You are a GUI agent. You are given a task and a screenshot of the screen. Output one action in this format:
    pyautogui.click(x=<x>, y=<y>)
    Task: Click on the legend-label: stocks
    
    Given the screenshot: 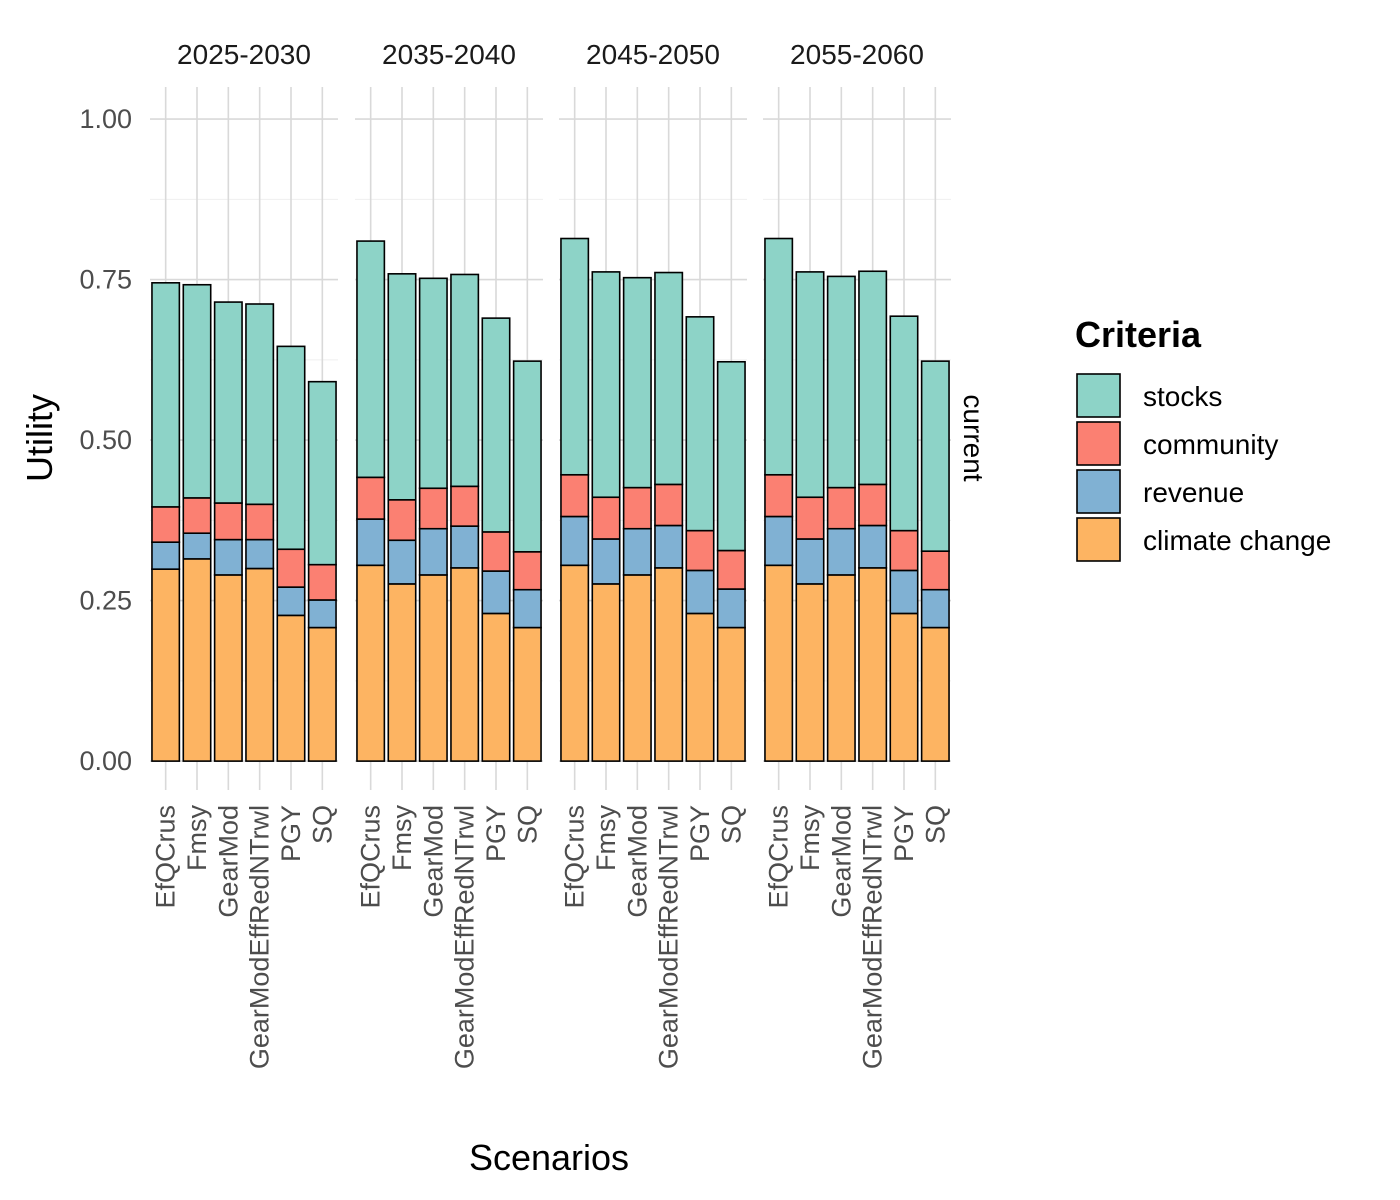 What is the action you would take?
    pyautogui.click(x=1182, y=396)
    